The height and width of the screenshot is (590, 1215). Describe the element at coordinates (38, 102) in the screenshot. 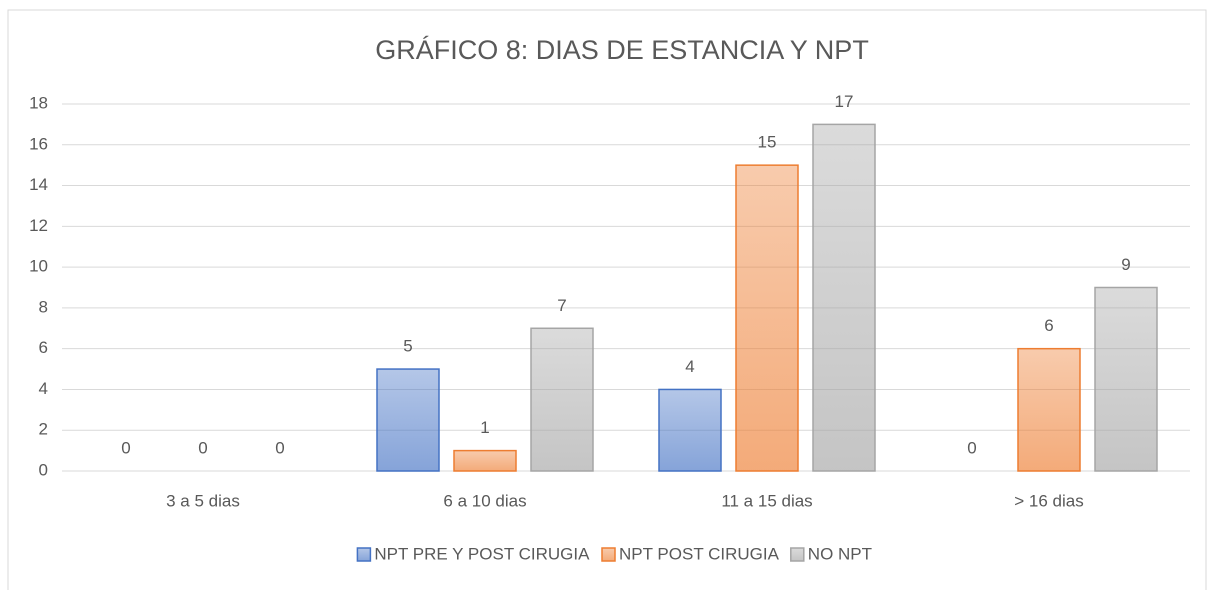

I see `y-tick-label: 18` at that location.